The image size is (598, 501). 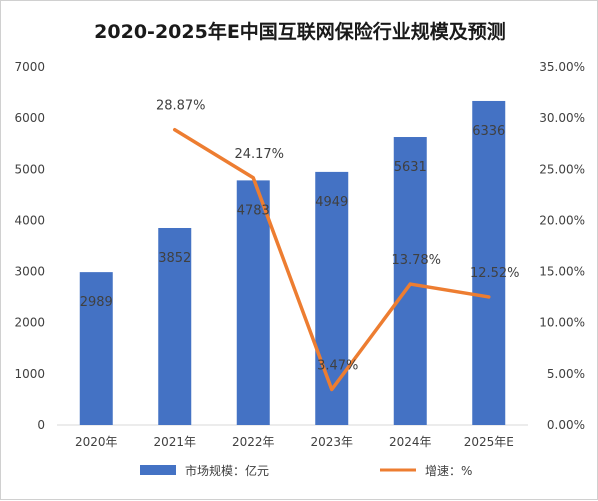 I want to click on growth-value-label: 24.17%, so click(x=259, y=154).